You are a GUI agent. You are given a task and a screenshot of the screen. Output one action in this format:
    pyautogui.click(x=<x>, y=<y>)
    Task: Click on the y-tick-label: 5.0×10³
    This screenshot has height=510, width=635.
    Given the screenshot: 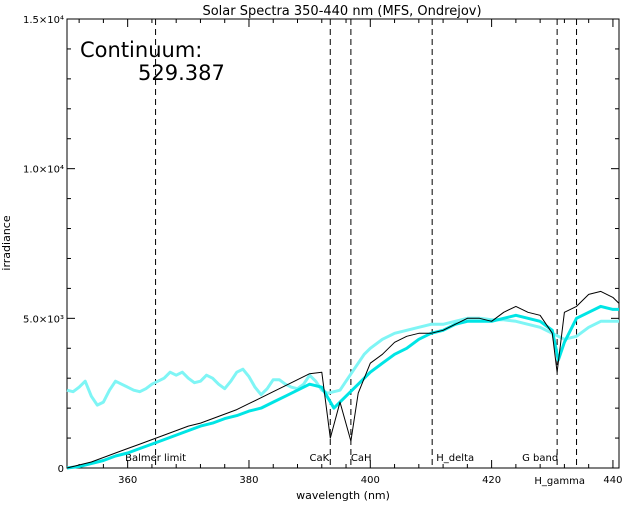 What is the action you would take?
    pyautogui.click(x=43, y=319)
    